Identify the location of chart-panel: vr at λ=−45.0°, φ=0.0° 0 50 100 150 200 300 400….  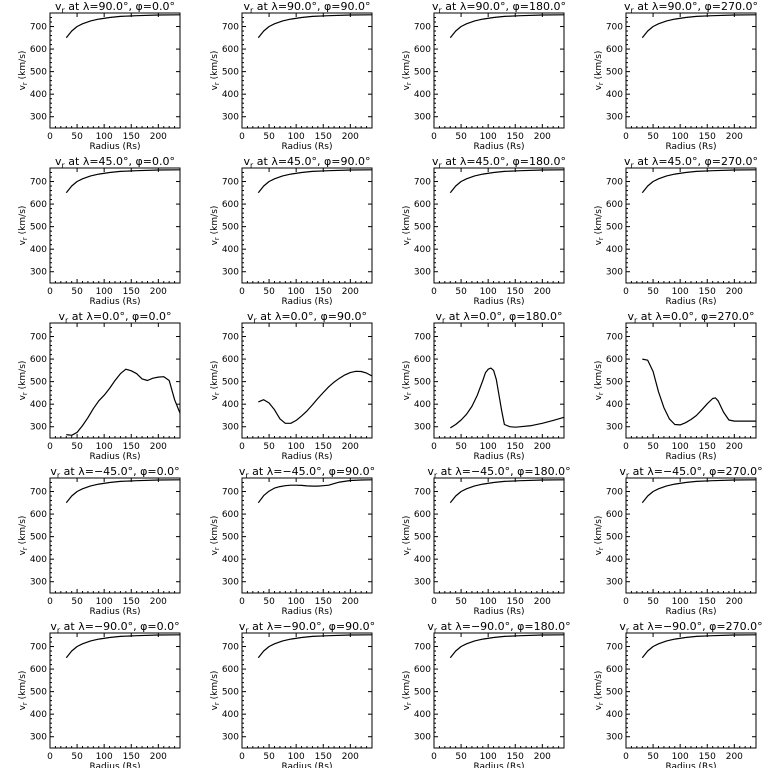
(99, 541).